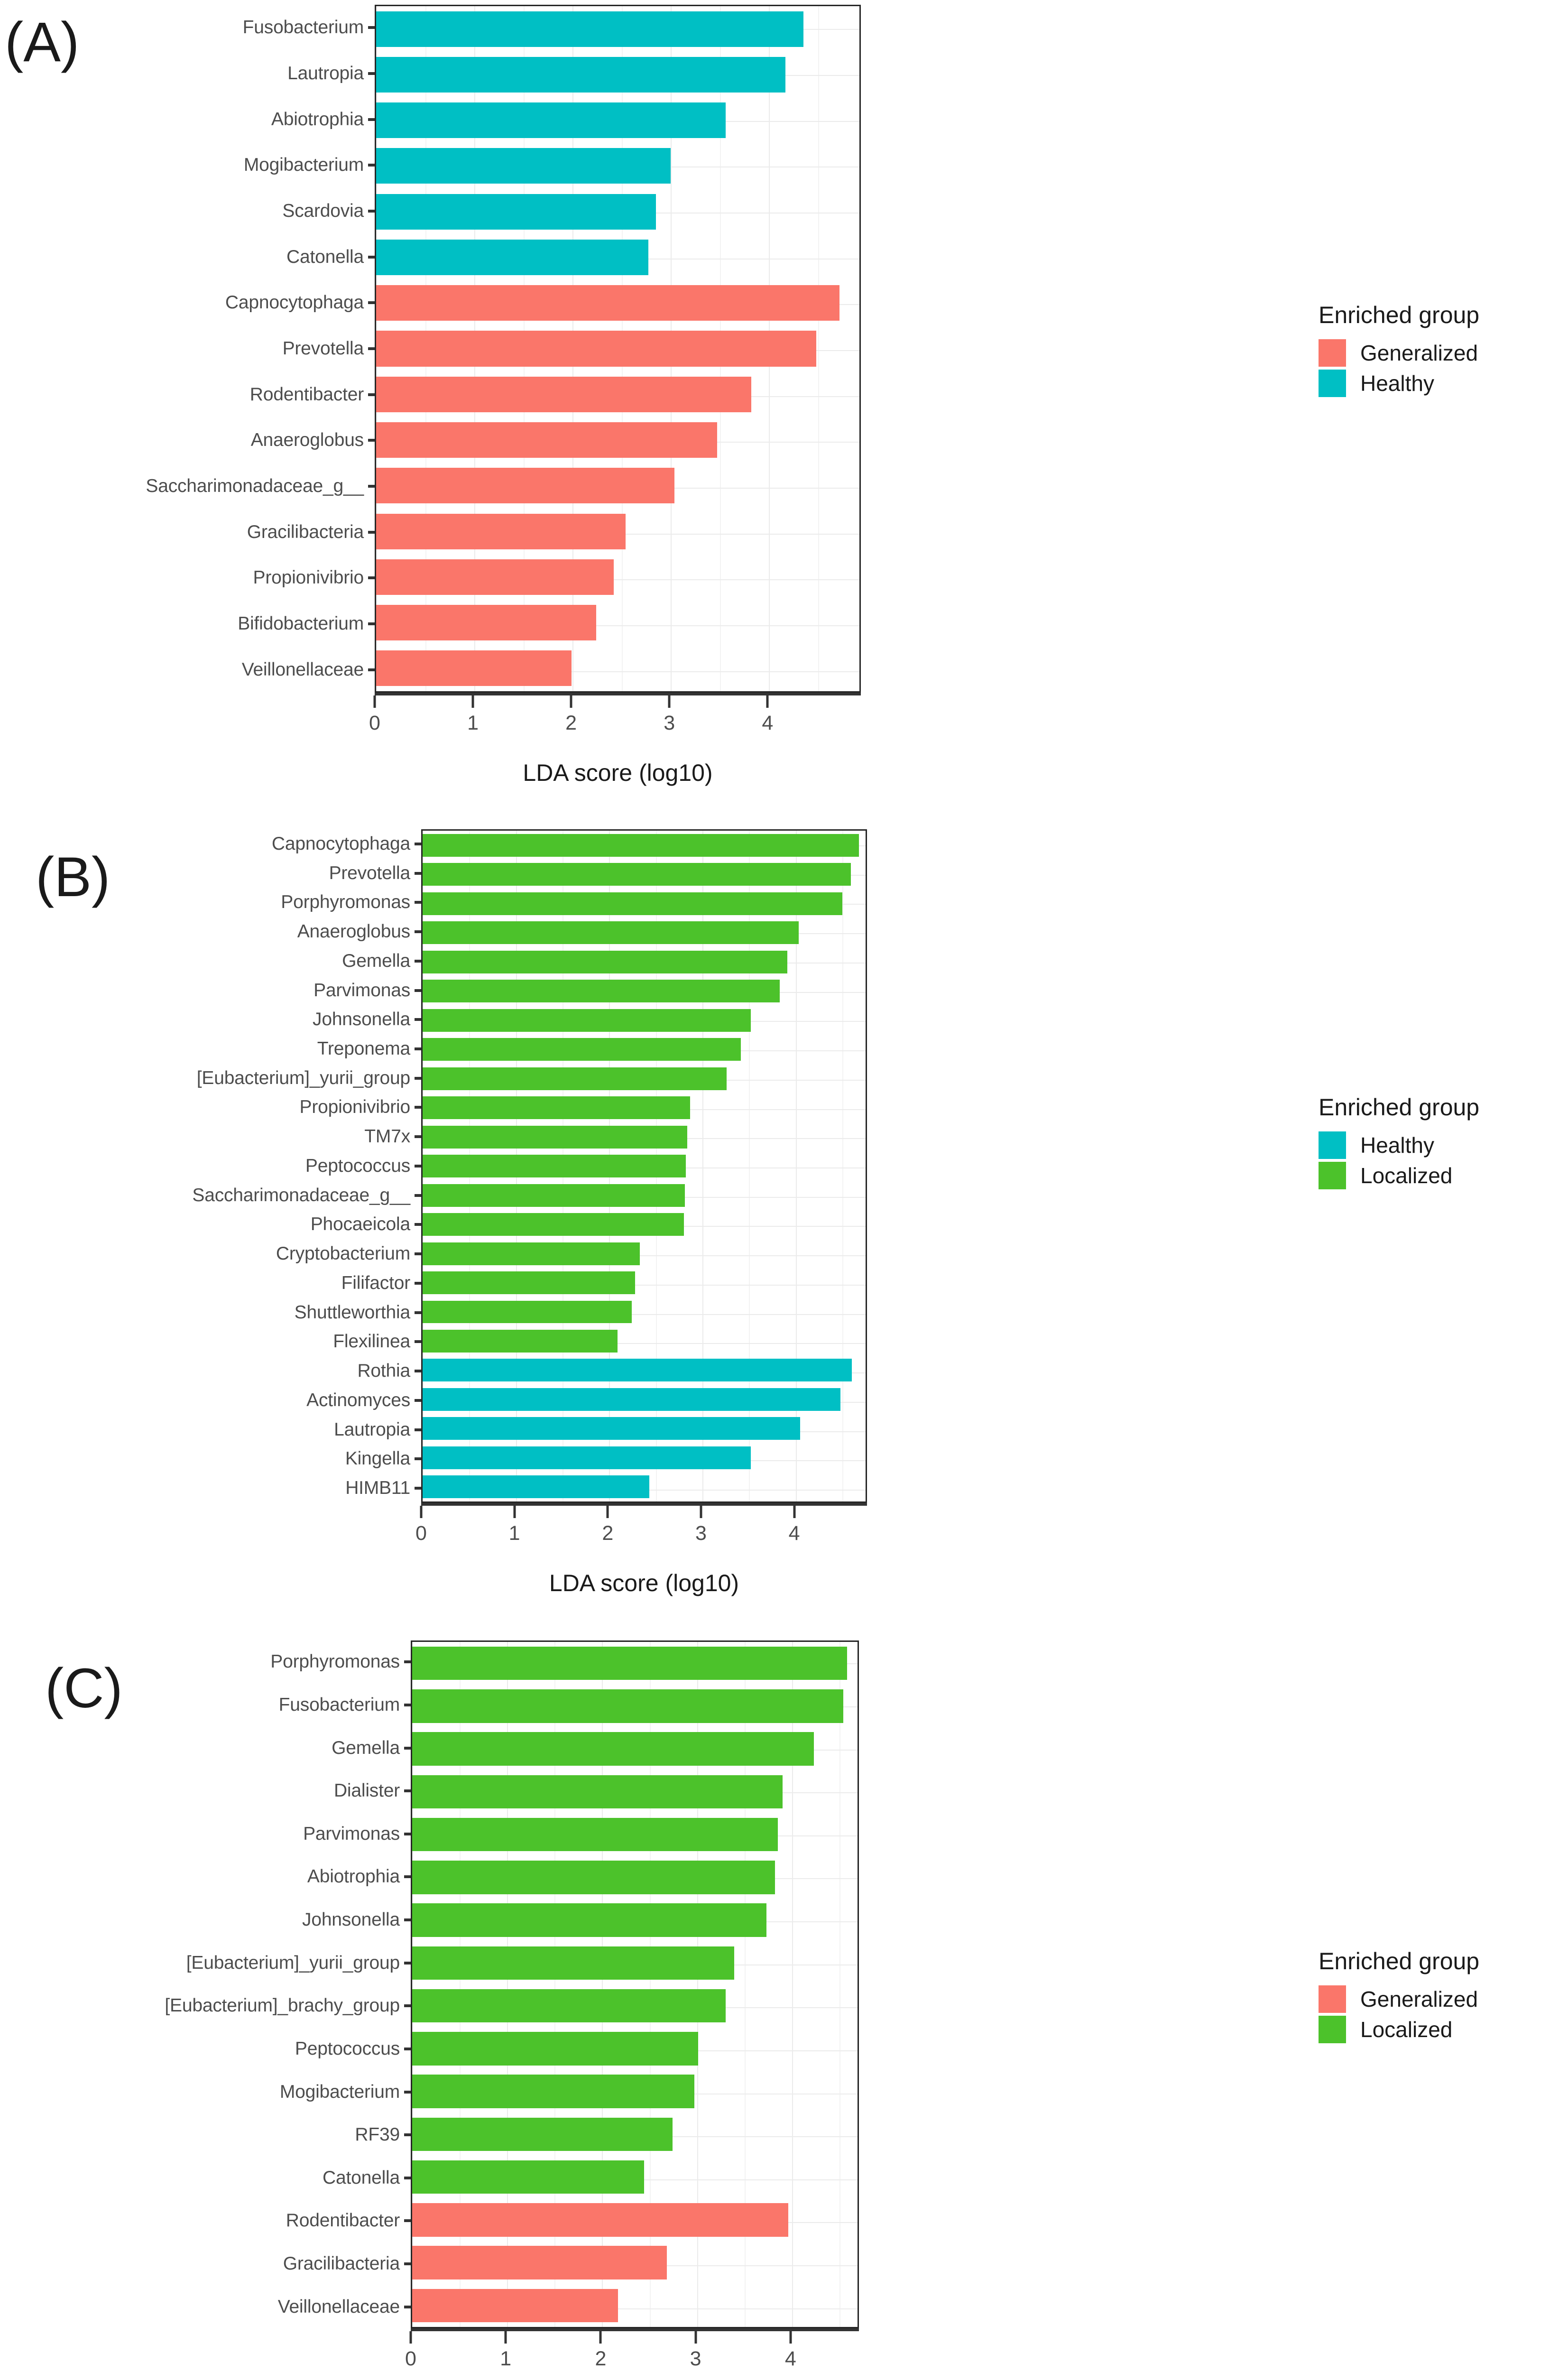 The width and height of the screenshot is (1568, 2372). Describe the element at coordinates (43, 42) in the screenshot. I see `panel-letter-a: (A)` at that location.